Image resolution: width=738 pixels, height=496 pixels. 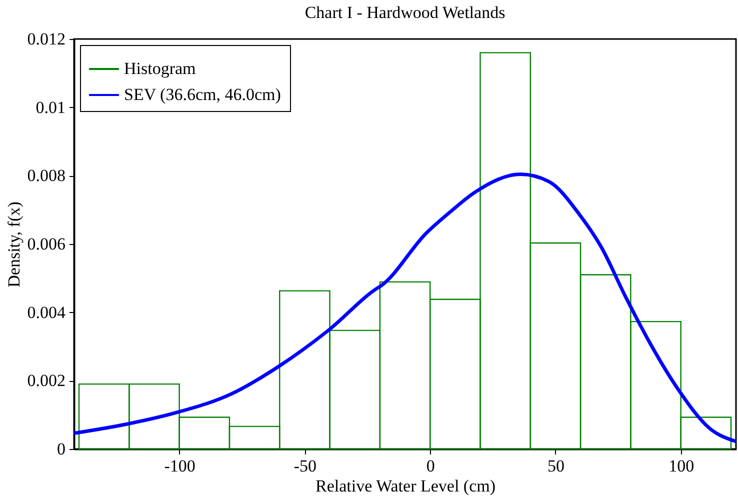 What do you see at coordinates (46, 380) in the screenshot?
I see `y-tick-label: 0.002` at bounding box center [46, 380].